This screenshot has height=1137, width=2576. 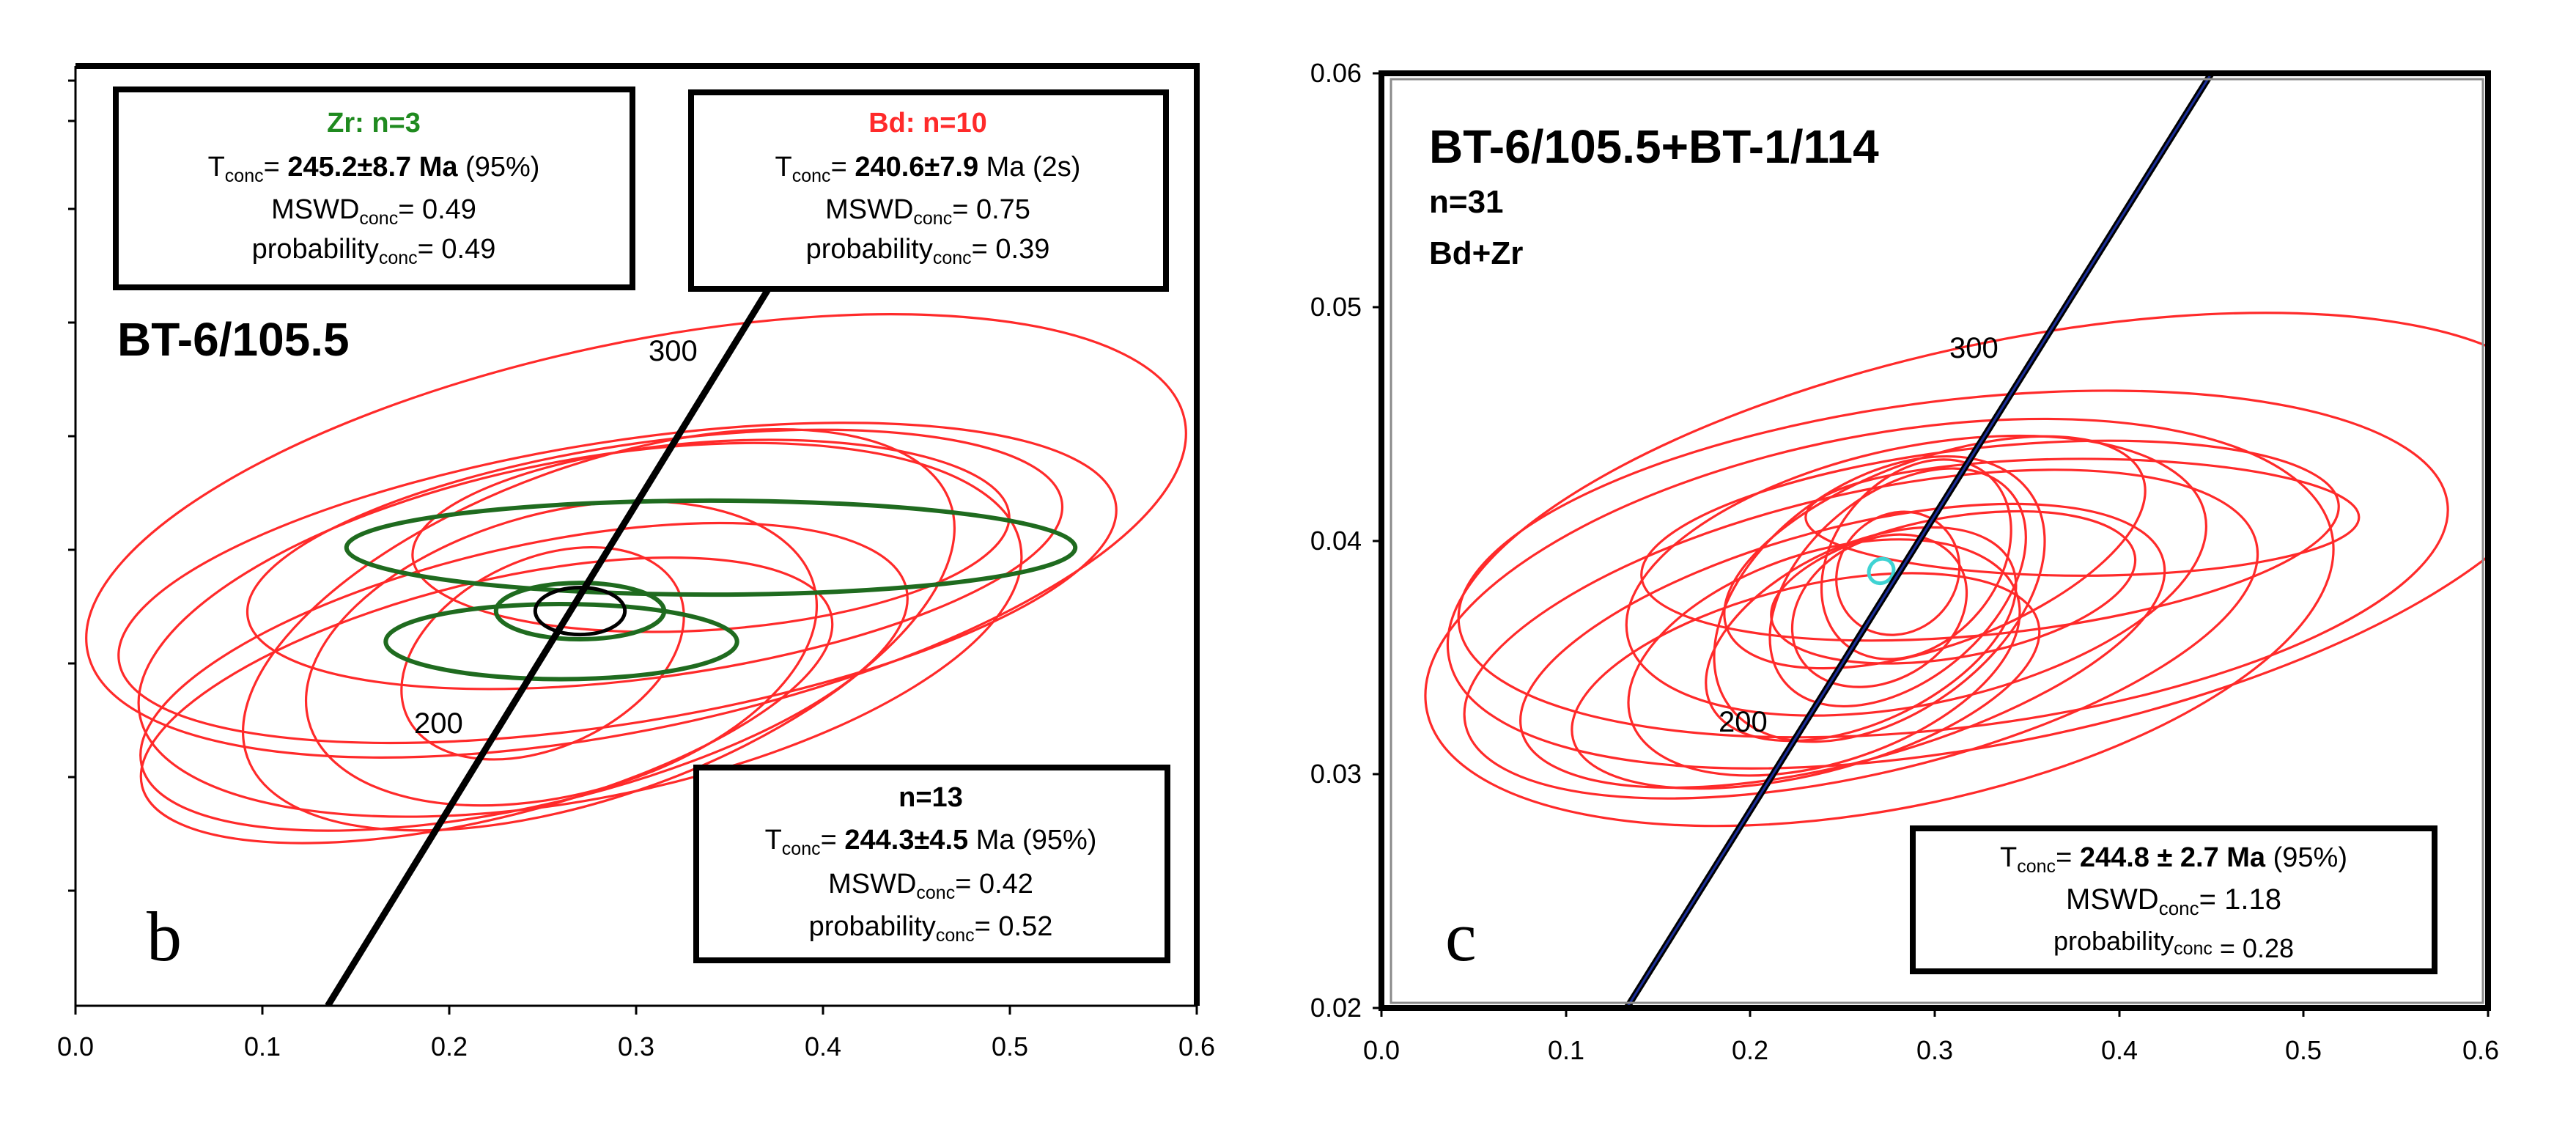 I want to click on x-tick-label-c: 0.1, so click(x=1566, y=1050).